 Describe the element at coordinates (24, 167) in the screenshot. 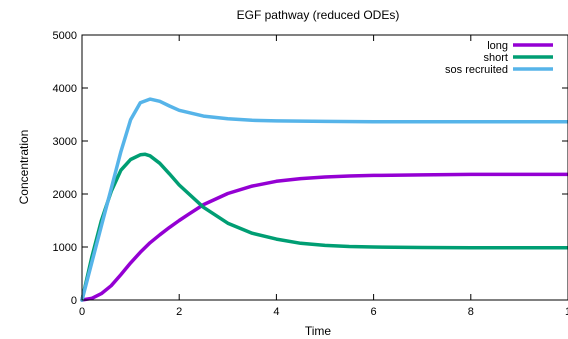

I see `y-axis-label: Concentration` at that location.